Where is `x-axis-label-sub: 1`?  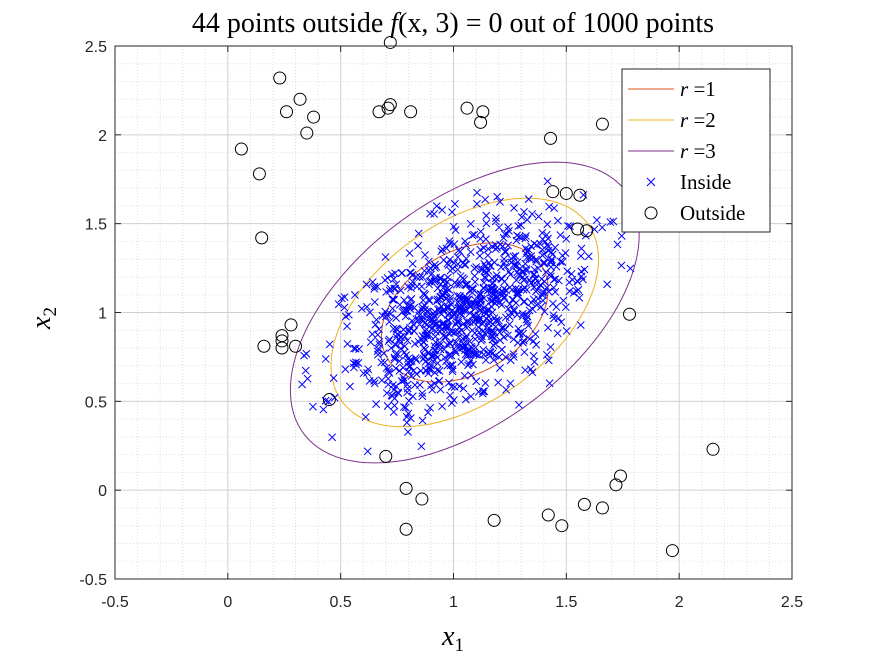 x-axis-label-sub: 1 is located at coordinates (459, 645).